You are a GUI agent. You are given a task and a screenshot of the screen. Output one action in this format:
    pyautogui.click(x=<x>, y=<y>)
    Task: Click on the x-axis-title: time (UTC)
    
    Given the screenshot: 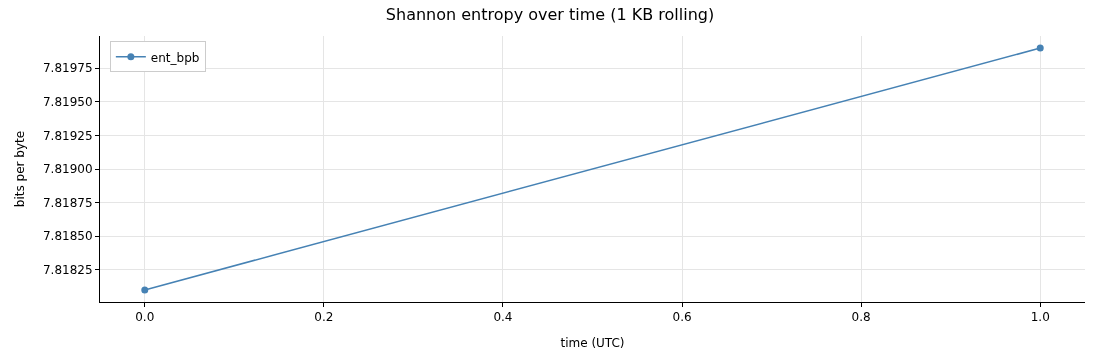 What is the action you would take?
    pyautogui.click(x=592, y=343)
    